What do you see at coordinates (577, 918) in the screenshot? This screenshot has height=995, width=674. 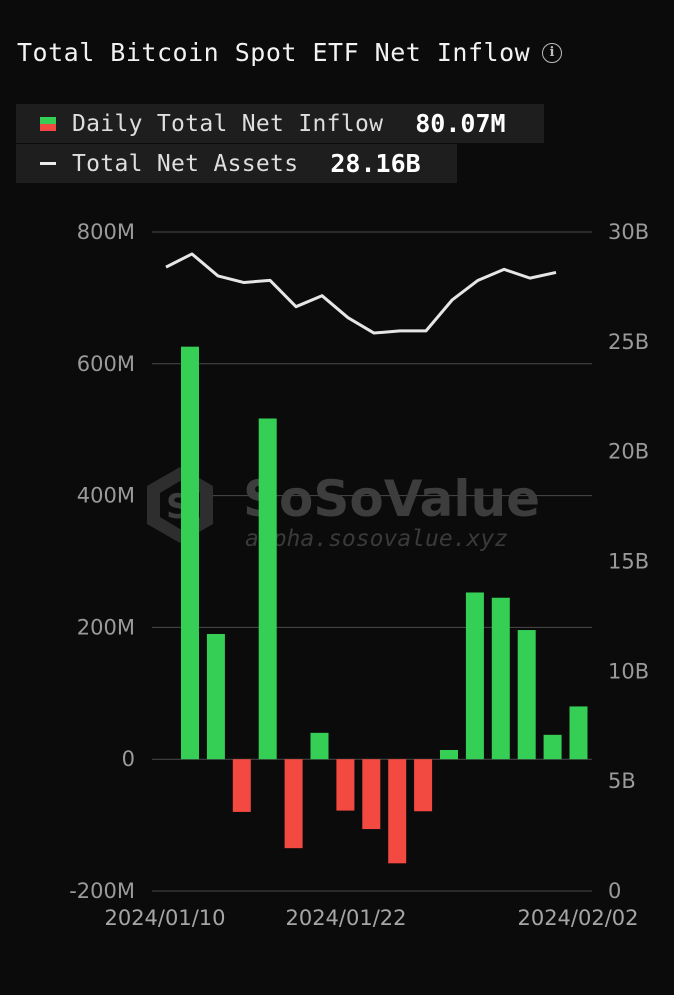 I see `x-tick-label: 2024/02/02` at bounding box center [577, 918].